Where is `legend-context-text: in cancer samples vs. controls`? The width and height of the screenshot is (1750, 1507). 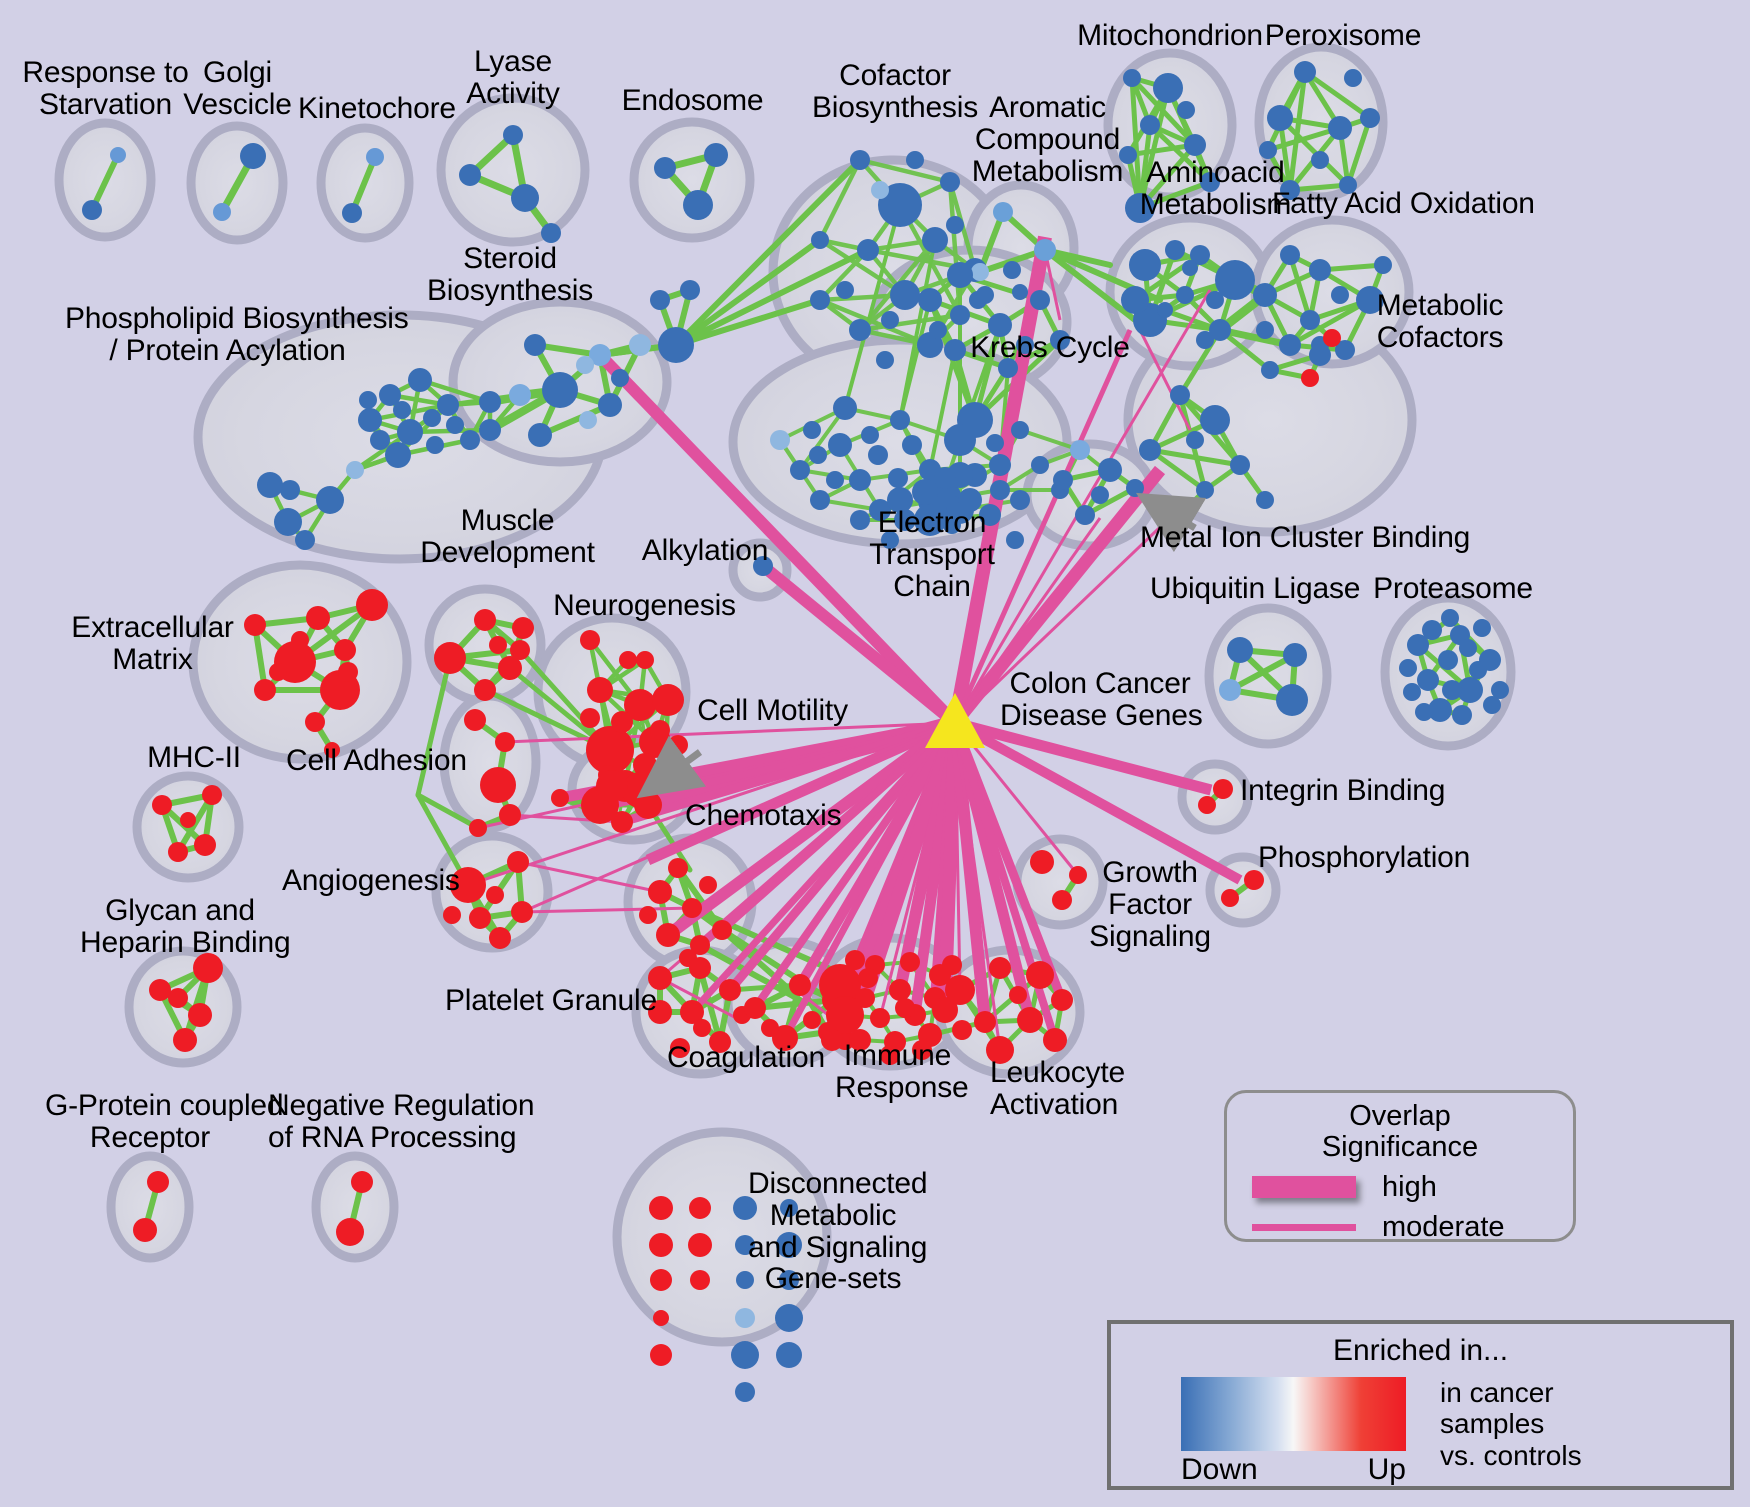 legend-context-text: in cancer samples vs. controls is located at coordinates (1511, 1424).